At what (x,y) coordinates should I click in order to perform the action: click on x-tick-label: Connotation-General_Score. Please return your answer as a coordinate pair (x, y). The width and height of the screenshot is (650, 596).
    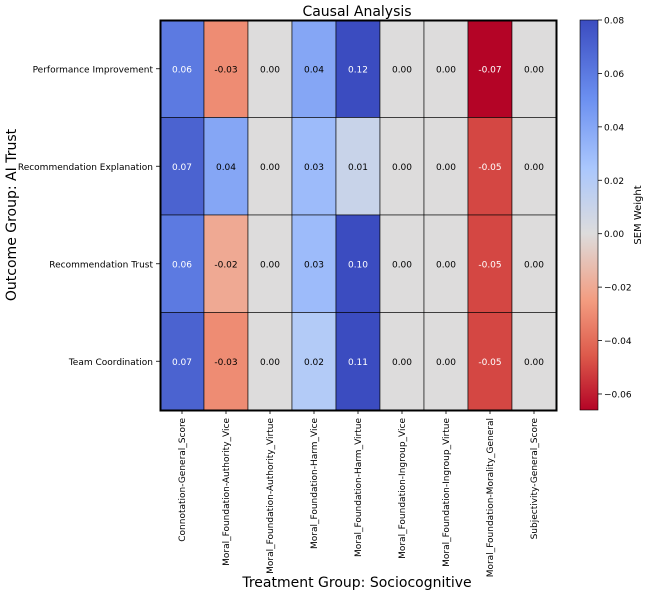
    Looking at the image, I should click on (183, 480).